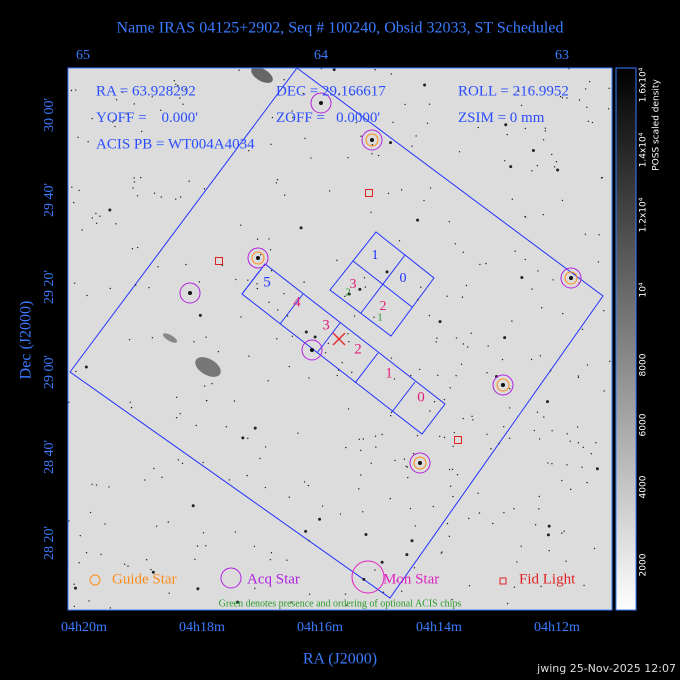  What do you see at coordinates (273, 579) in the screenshot?
I see `legend-label: Acq Star` at bounding box center [273, 579].